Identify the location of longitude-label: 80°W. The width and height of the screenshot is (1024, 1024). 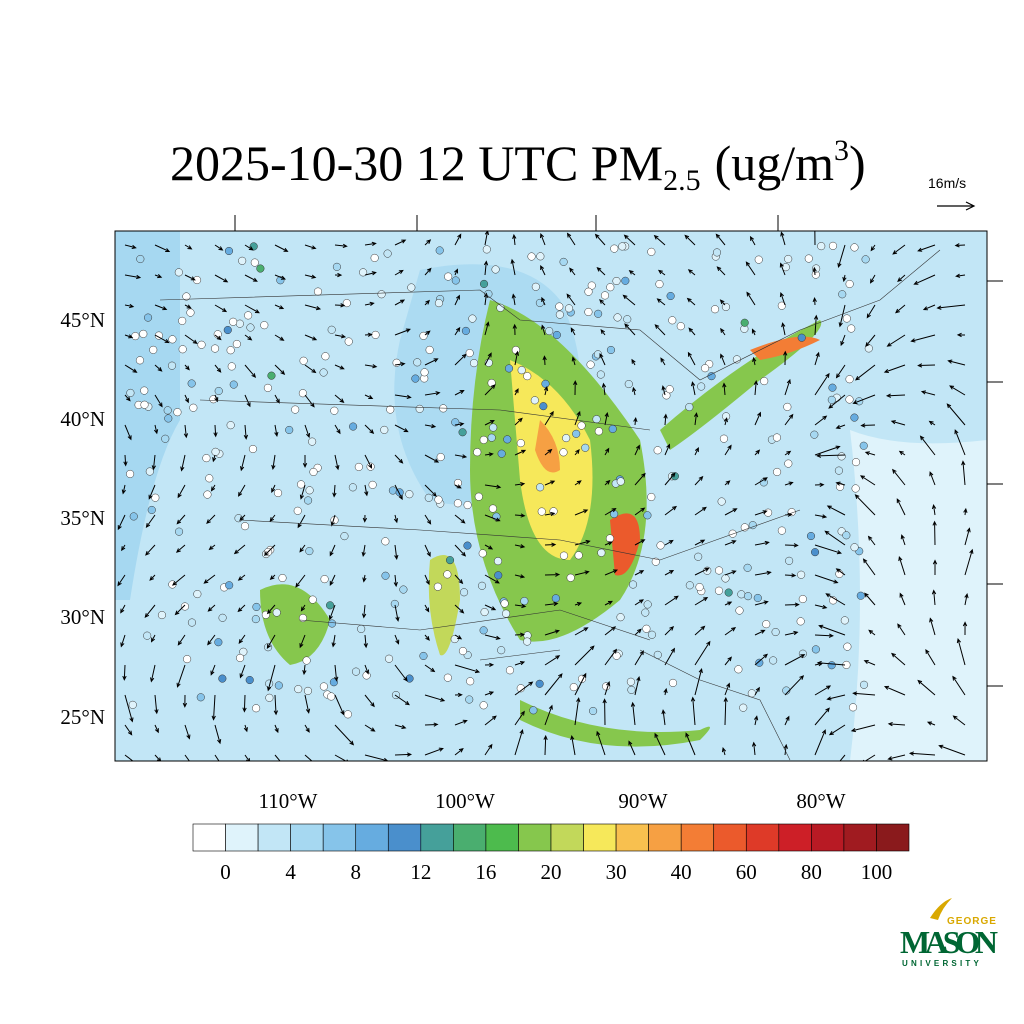
(820, 801).